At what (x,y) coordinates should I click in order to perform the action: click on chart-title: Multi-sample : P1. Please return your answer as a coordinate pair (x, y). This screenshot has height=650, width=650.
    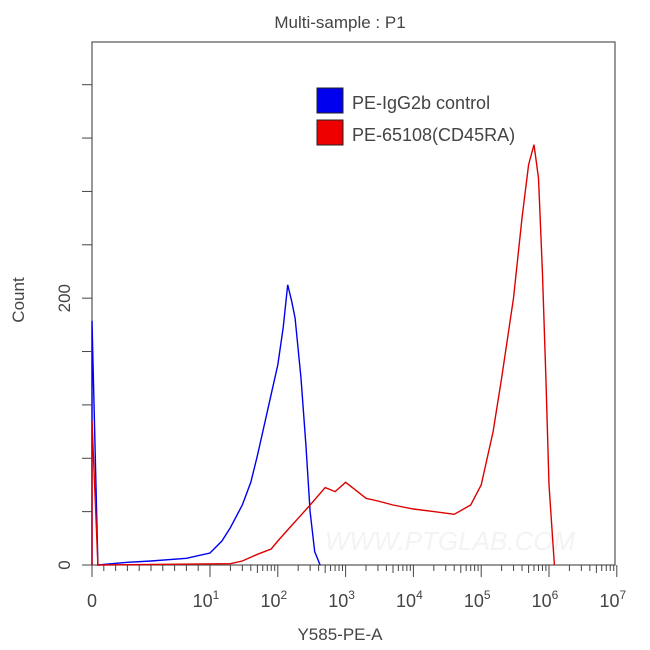
    Looking at the image, I should click on (339, 22).